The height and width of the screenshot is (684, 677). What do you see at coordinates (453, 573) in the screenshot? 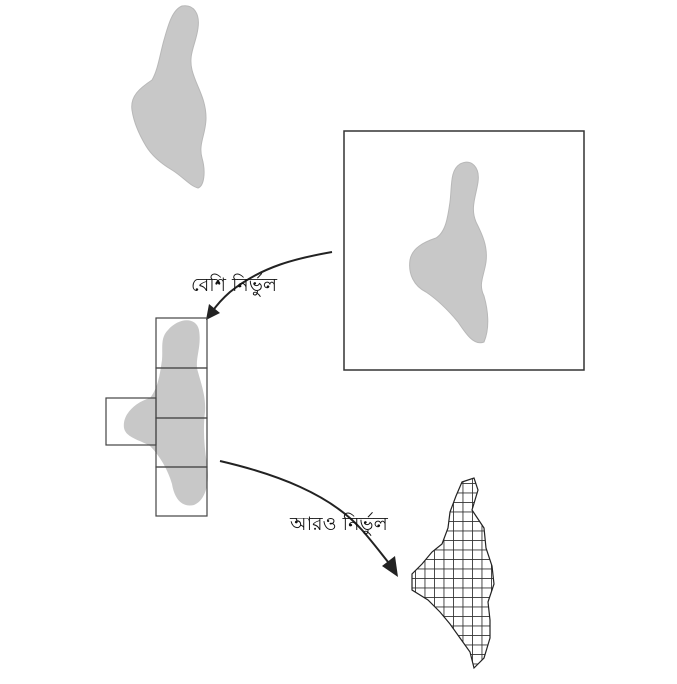
I see `fine-square-grid` at bounding box center [453, 573].